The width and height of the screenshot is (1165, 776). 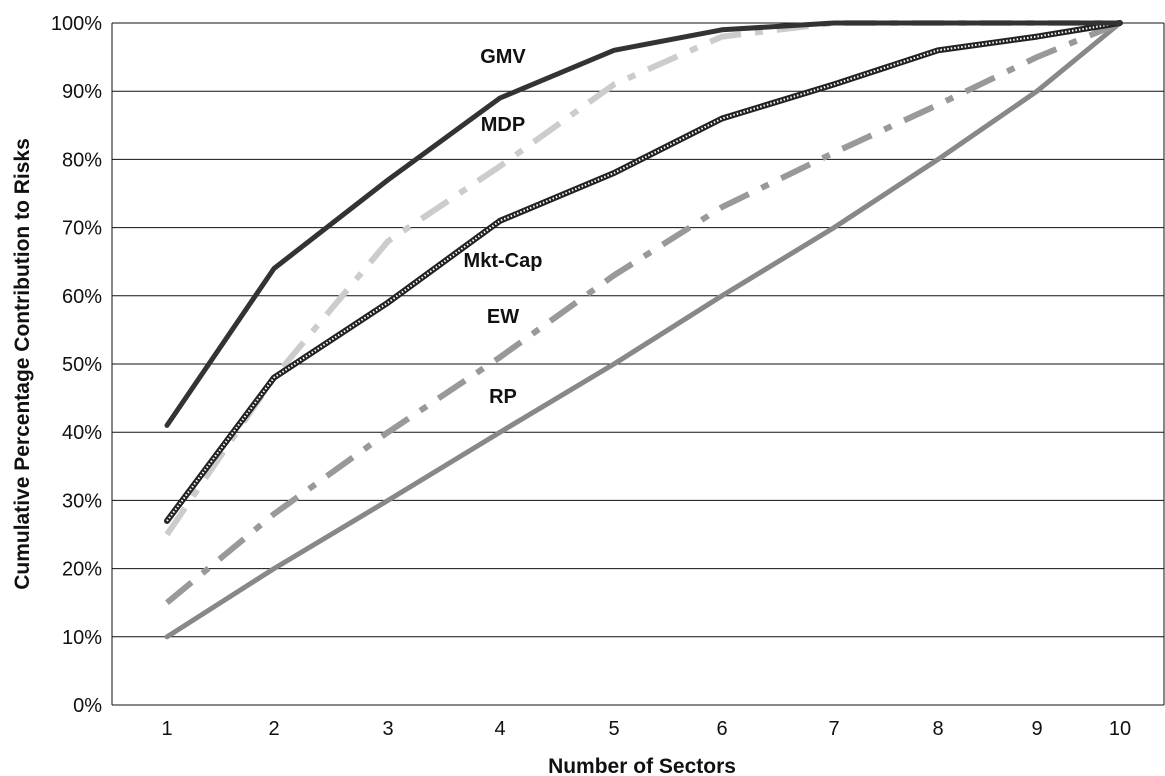 I want to click on x-tick-label: 6, so click(x=721, y=729).